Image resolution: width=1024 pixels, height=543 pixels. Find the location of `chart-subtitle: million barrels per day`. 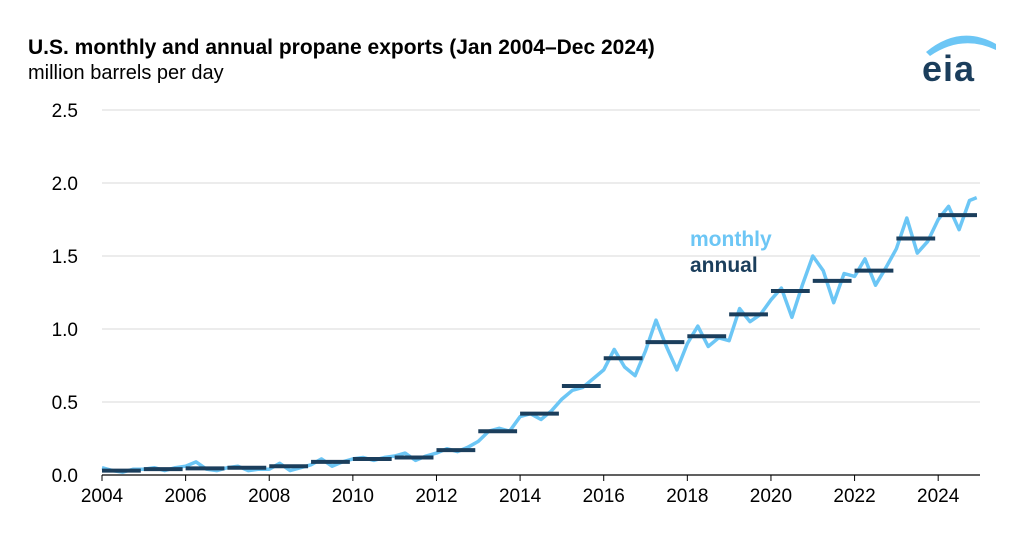

chart-subtitle: million barrels per day is located at coordinates (126, 73).